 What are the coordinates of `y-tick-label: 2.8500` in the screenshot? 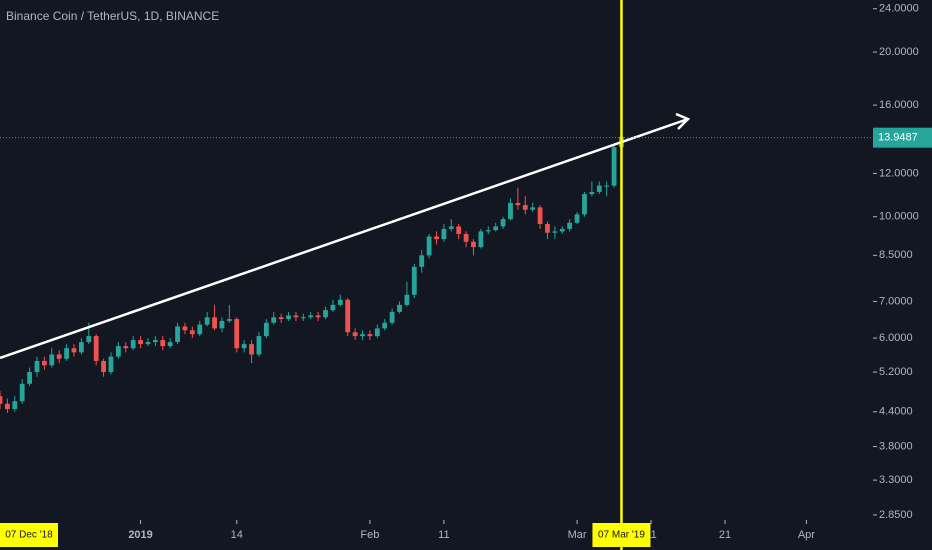 It's located at (896, 515).